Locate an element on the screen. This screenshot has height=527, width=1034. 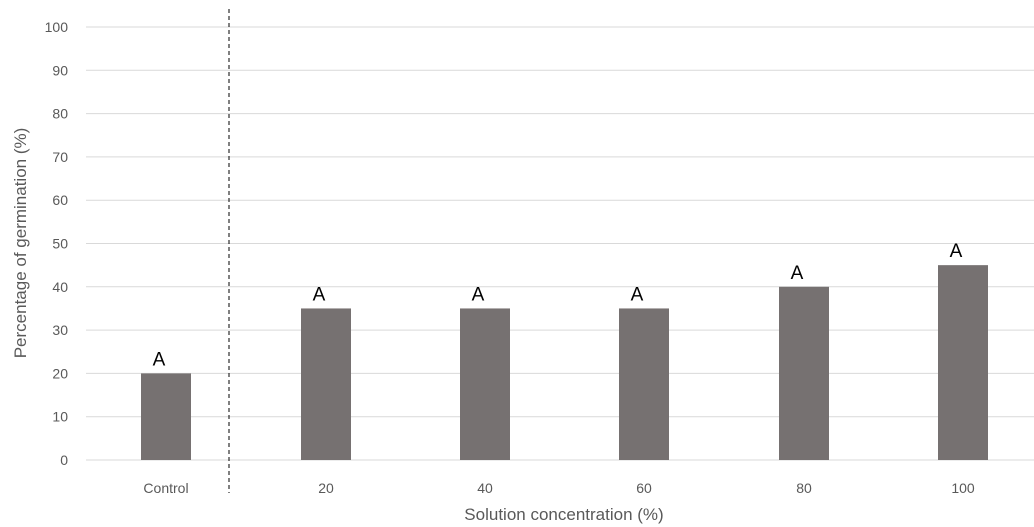
y-tick-label: 70 is located at coordinates (60, 157).